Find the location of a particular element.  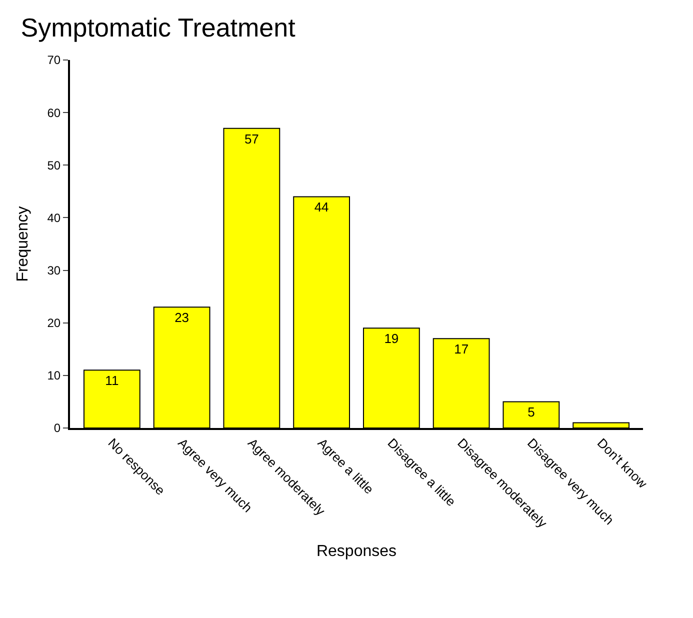

data-label: 23 is located at coordinates (182, 318).